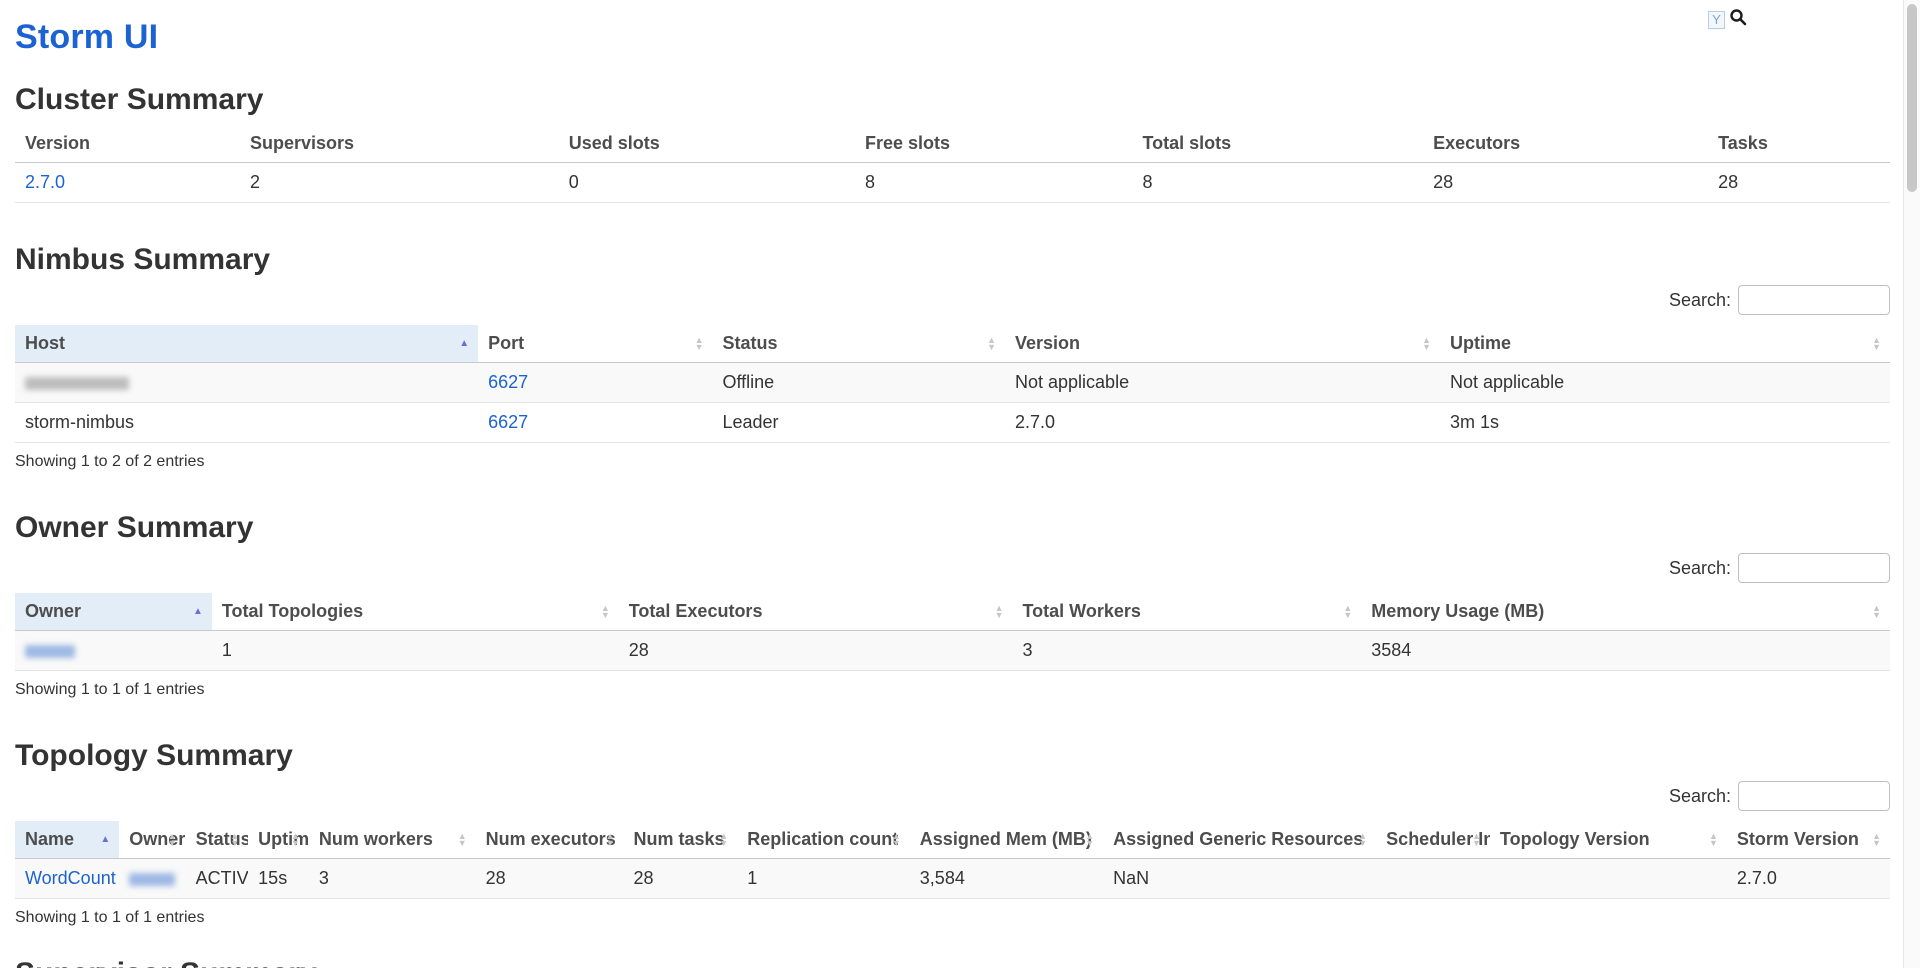 This screenshot has width=1920, height=968. What do you see at coordinates (1006, 840) in the screenshot?
I see `topology-col-assigned-mem: Assigned Mem (MB) ▲ ▼` at bounding box center [1006, 840].